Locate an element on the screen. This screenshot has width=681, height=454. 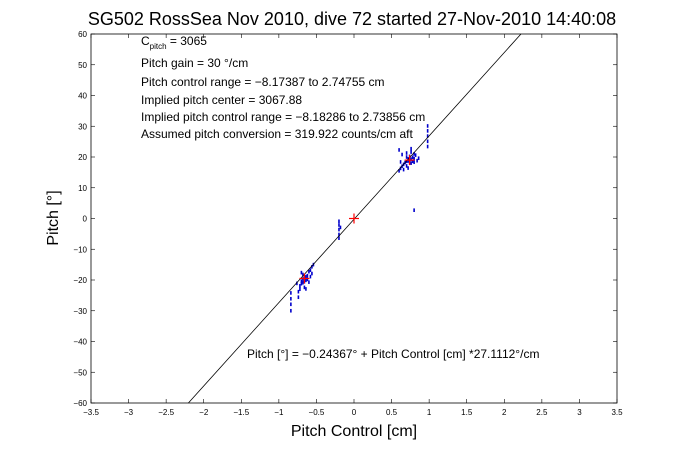
x-tick-label: −0.5 is located at coordinates (317, 412).